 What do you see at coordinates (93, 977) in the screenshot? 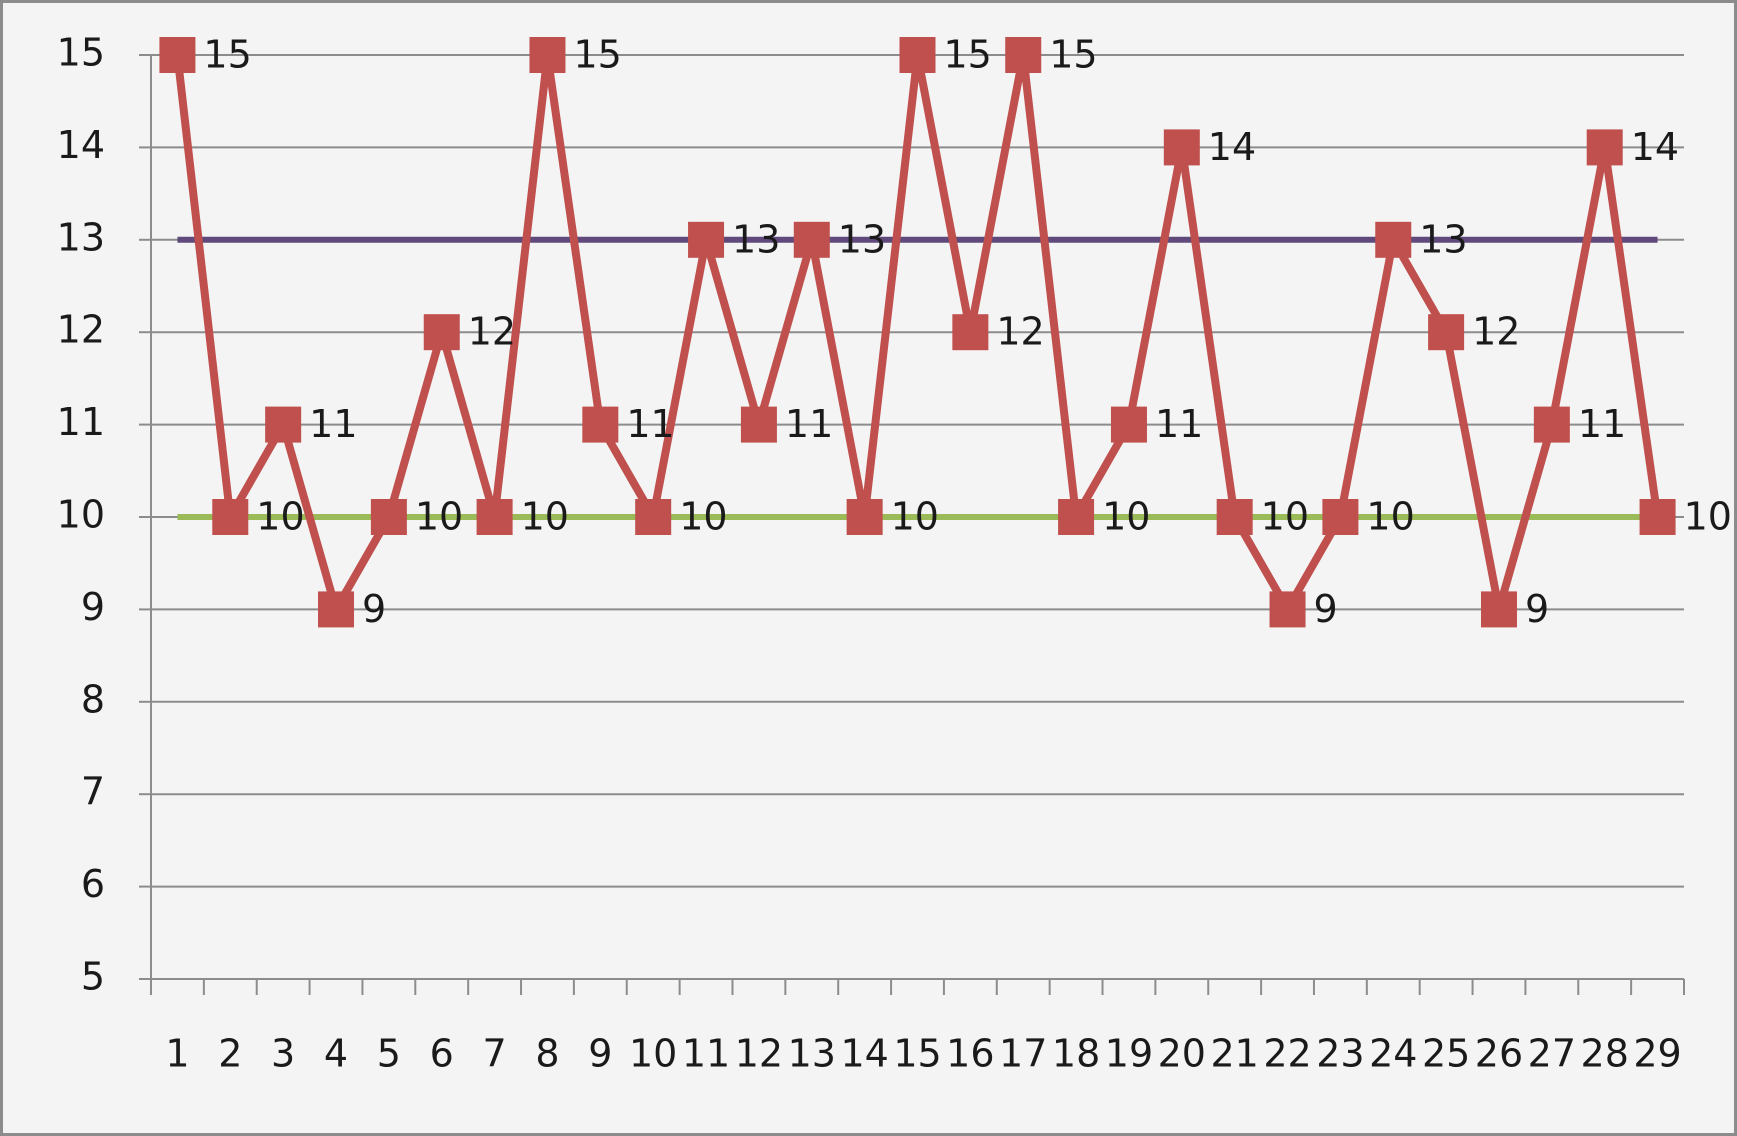
I see `y-tick-label: 5` at bounding box center [93, 977].